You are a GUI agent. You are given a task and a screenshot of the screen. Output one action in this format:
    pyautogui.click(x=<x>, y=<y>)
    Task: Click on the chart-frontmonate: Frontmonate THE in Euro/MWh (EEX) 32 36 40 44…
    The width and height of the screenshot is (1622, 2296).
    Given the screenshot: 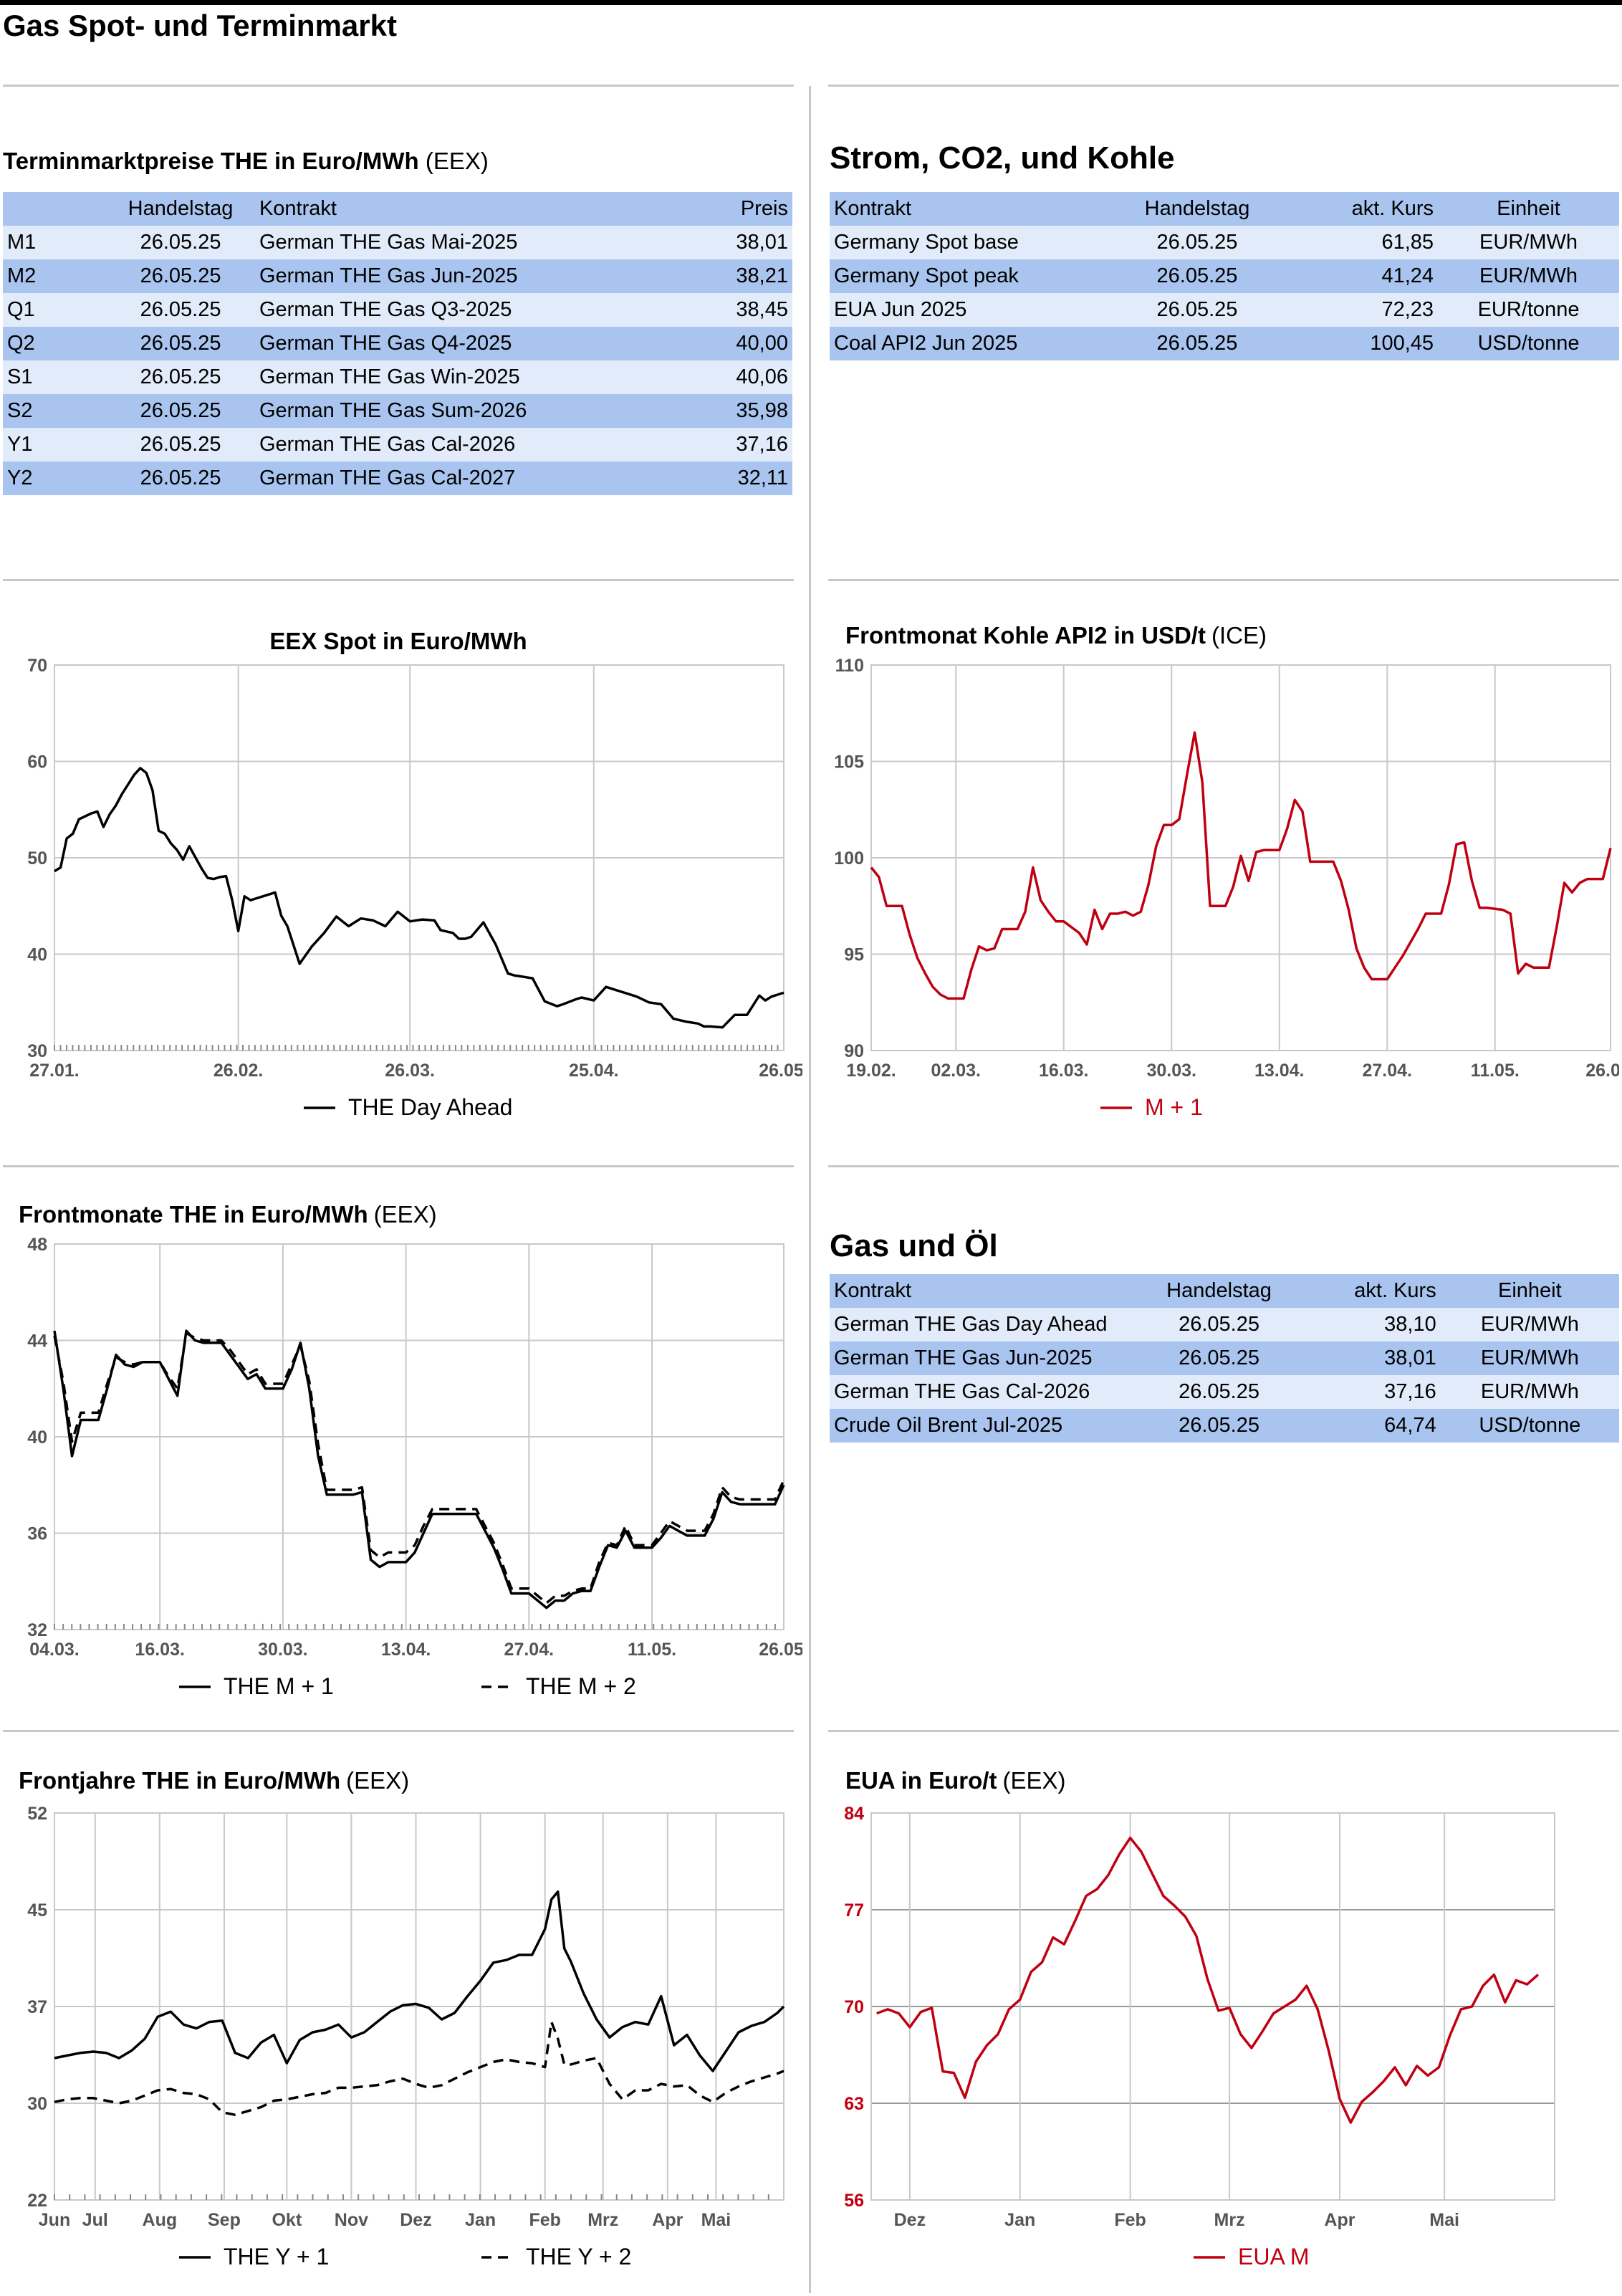 What is the action you would take?
    pyautogui.click(x=410, y=1450)
    